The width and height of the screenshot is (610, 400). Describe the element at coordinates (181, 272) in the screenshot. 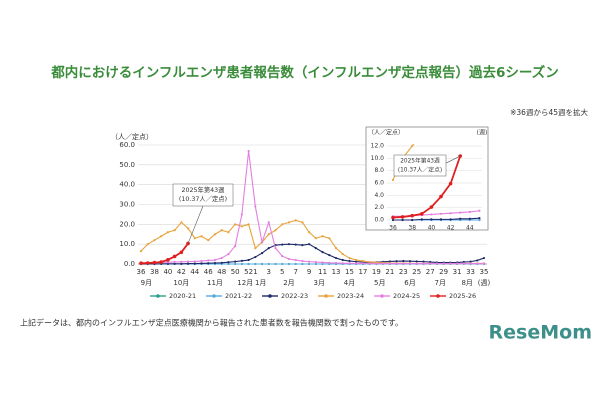

I see `x-tick-label: 42` at that location.